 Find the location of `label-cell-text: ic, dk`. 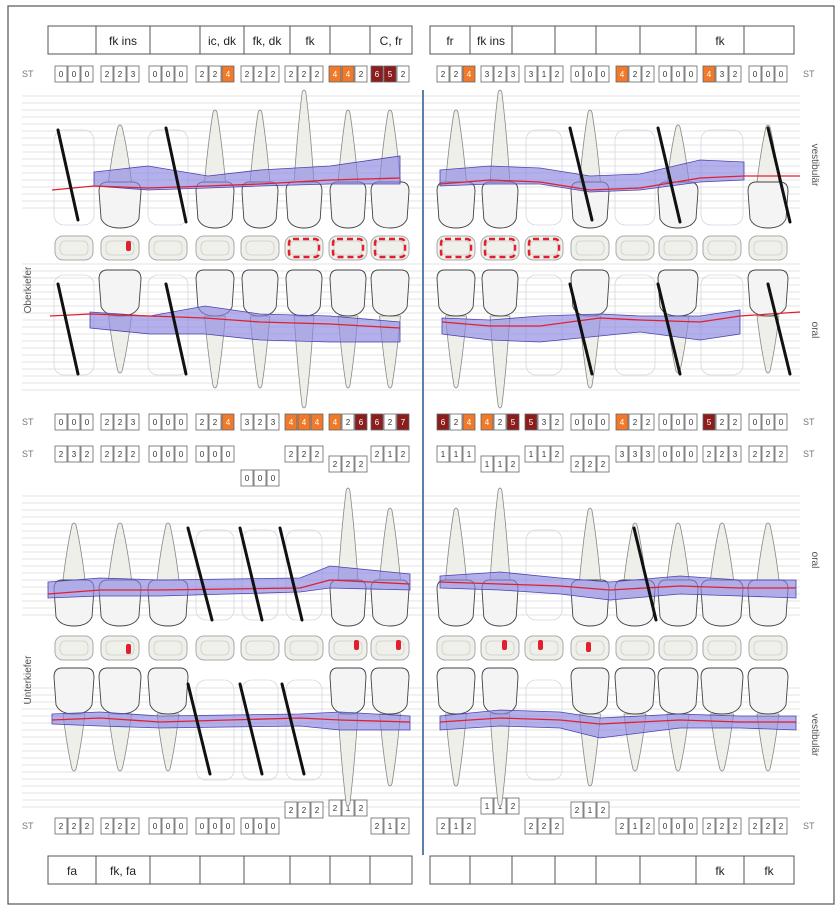

label-cell-text: ic, dk is located at coordinates (222, 41).